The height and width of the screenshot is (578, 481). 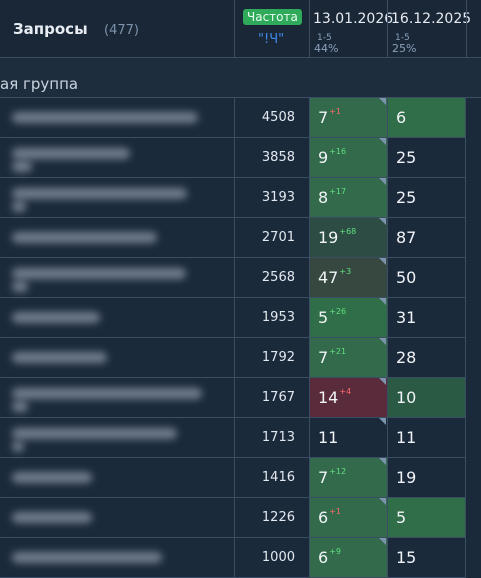 What do you see at coordinates (338, 191) in the screenshot?
I see `position-delta: +17` at bounding box center [338, 191].